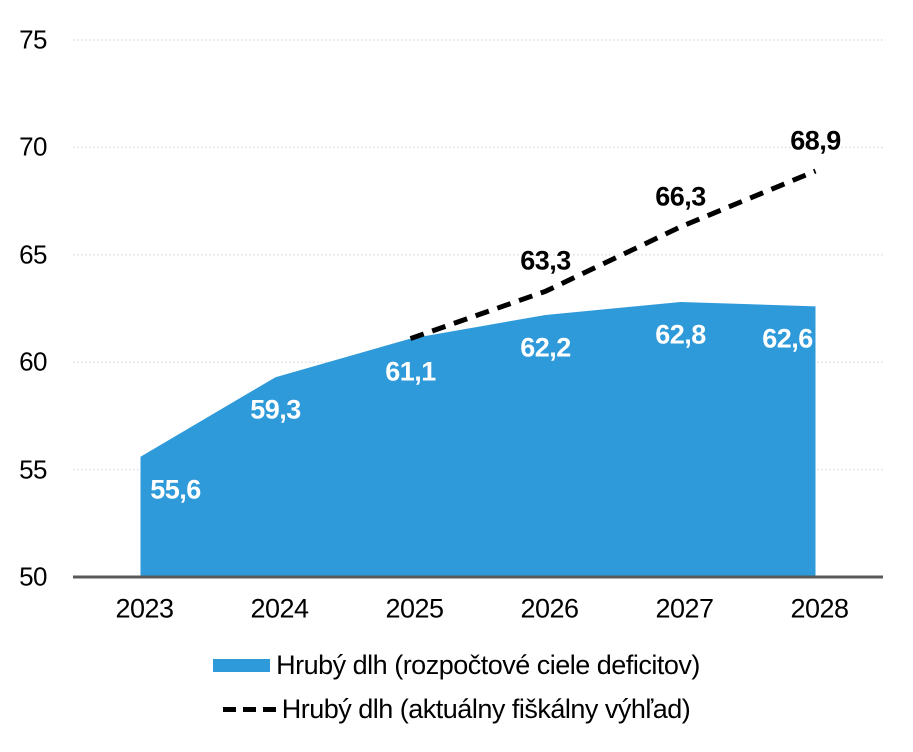 This screenshot has height=752, width=913. I want to click on legend-item-dashed: Hrubý dlh (aktuálny fiškálny výhľad), so click(456, 709).